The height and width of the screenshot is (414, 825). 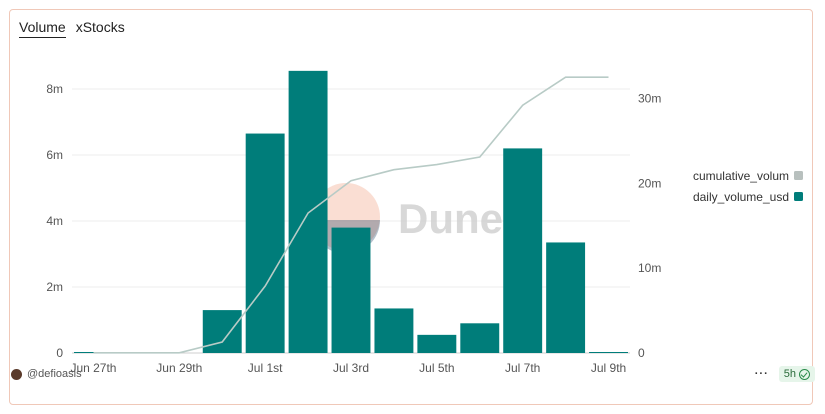 I want to click on dune-watermark-text: Dune, so click(x=450, y=218).